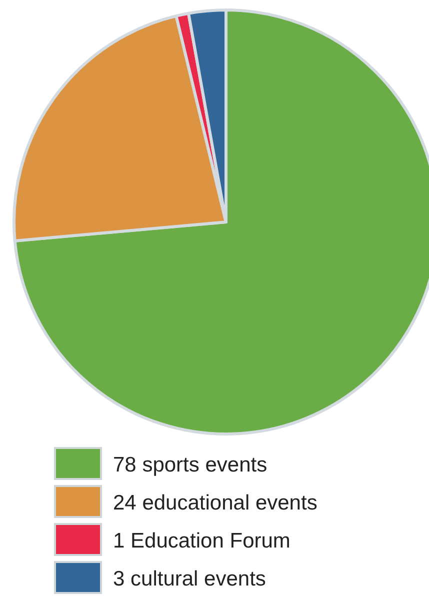 The image size is (429, 602). Describe the element at coordinates (201, 540) in the screenshot. I see `legend-label: 1 Education Forum` at that location.